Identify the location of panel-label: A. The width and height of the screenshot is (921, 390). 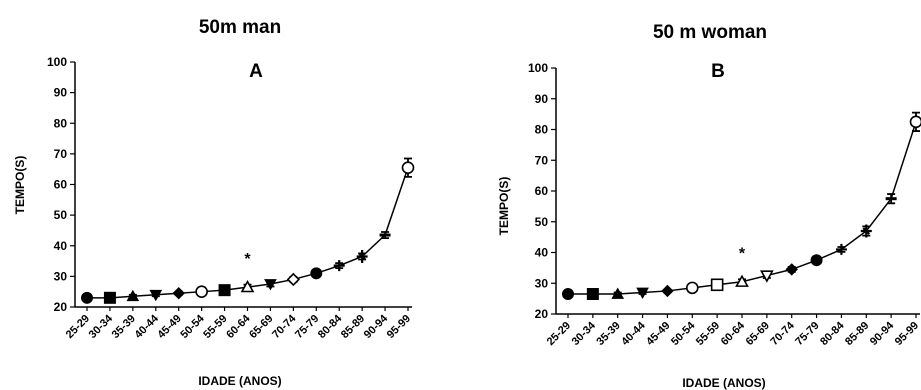
(256, 71).